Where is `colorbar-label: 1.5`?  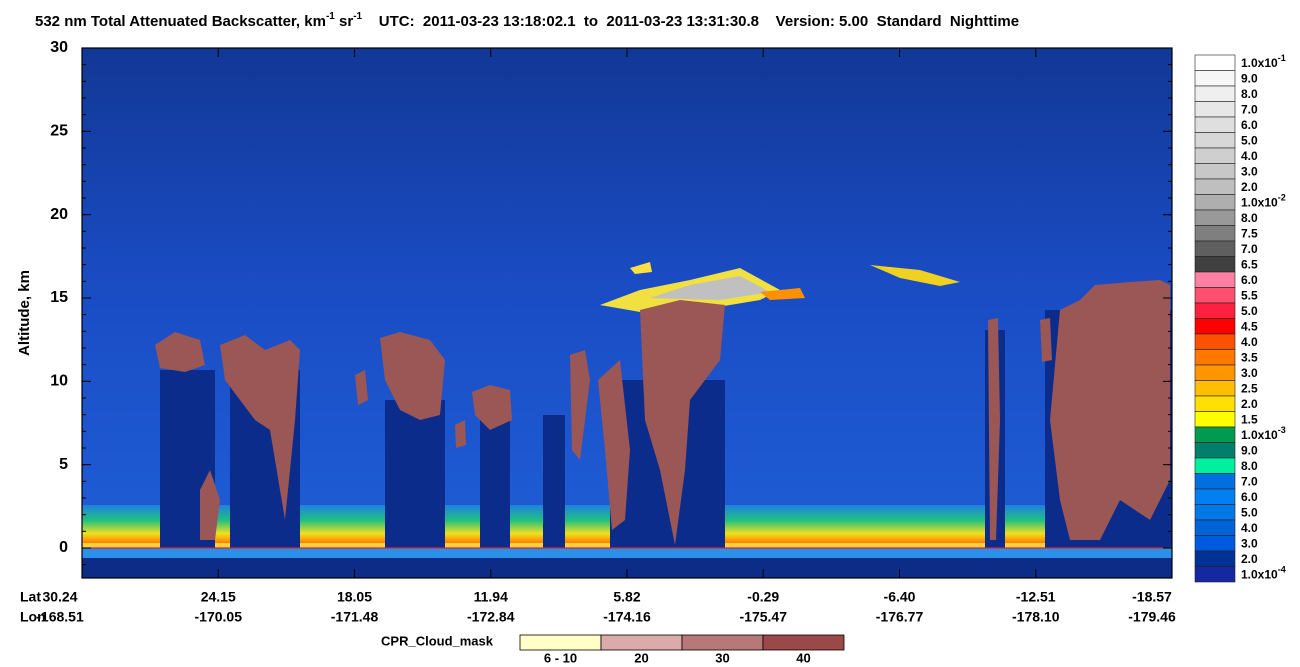
colorbar-label: 1.5 is located at coordinates (1249, 419).